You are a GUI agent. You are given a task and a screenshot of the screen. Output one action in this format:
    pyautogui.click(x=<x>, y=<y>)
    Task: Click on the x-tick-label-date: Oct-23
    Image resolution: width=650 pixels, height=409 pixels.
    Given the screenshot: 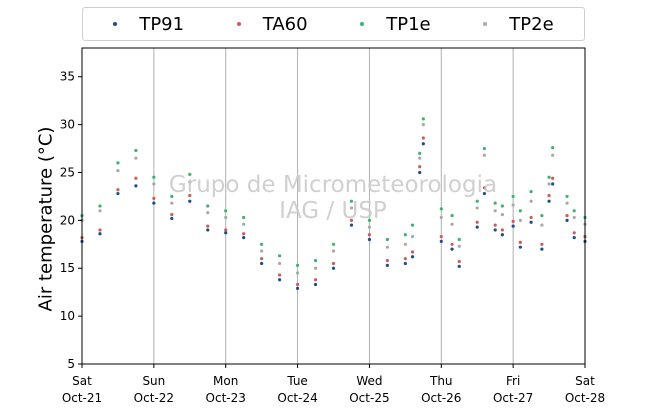 What is the action you would take?
    pyautogui.click(x=226, y=398)
    